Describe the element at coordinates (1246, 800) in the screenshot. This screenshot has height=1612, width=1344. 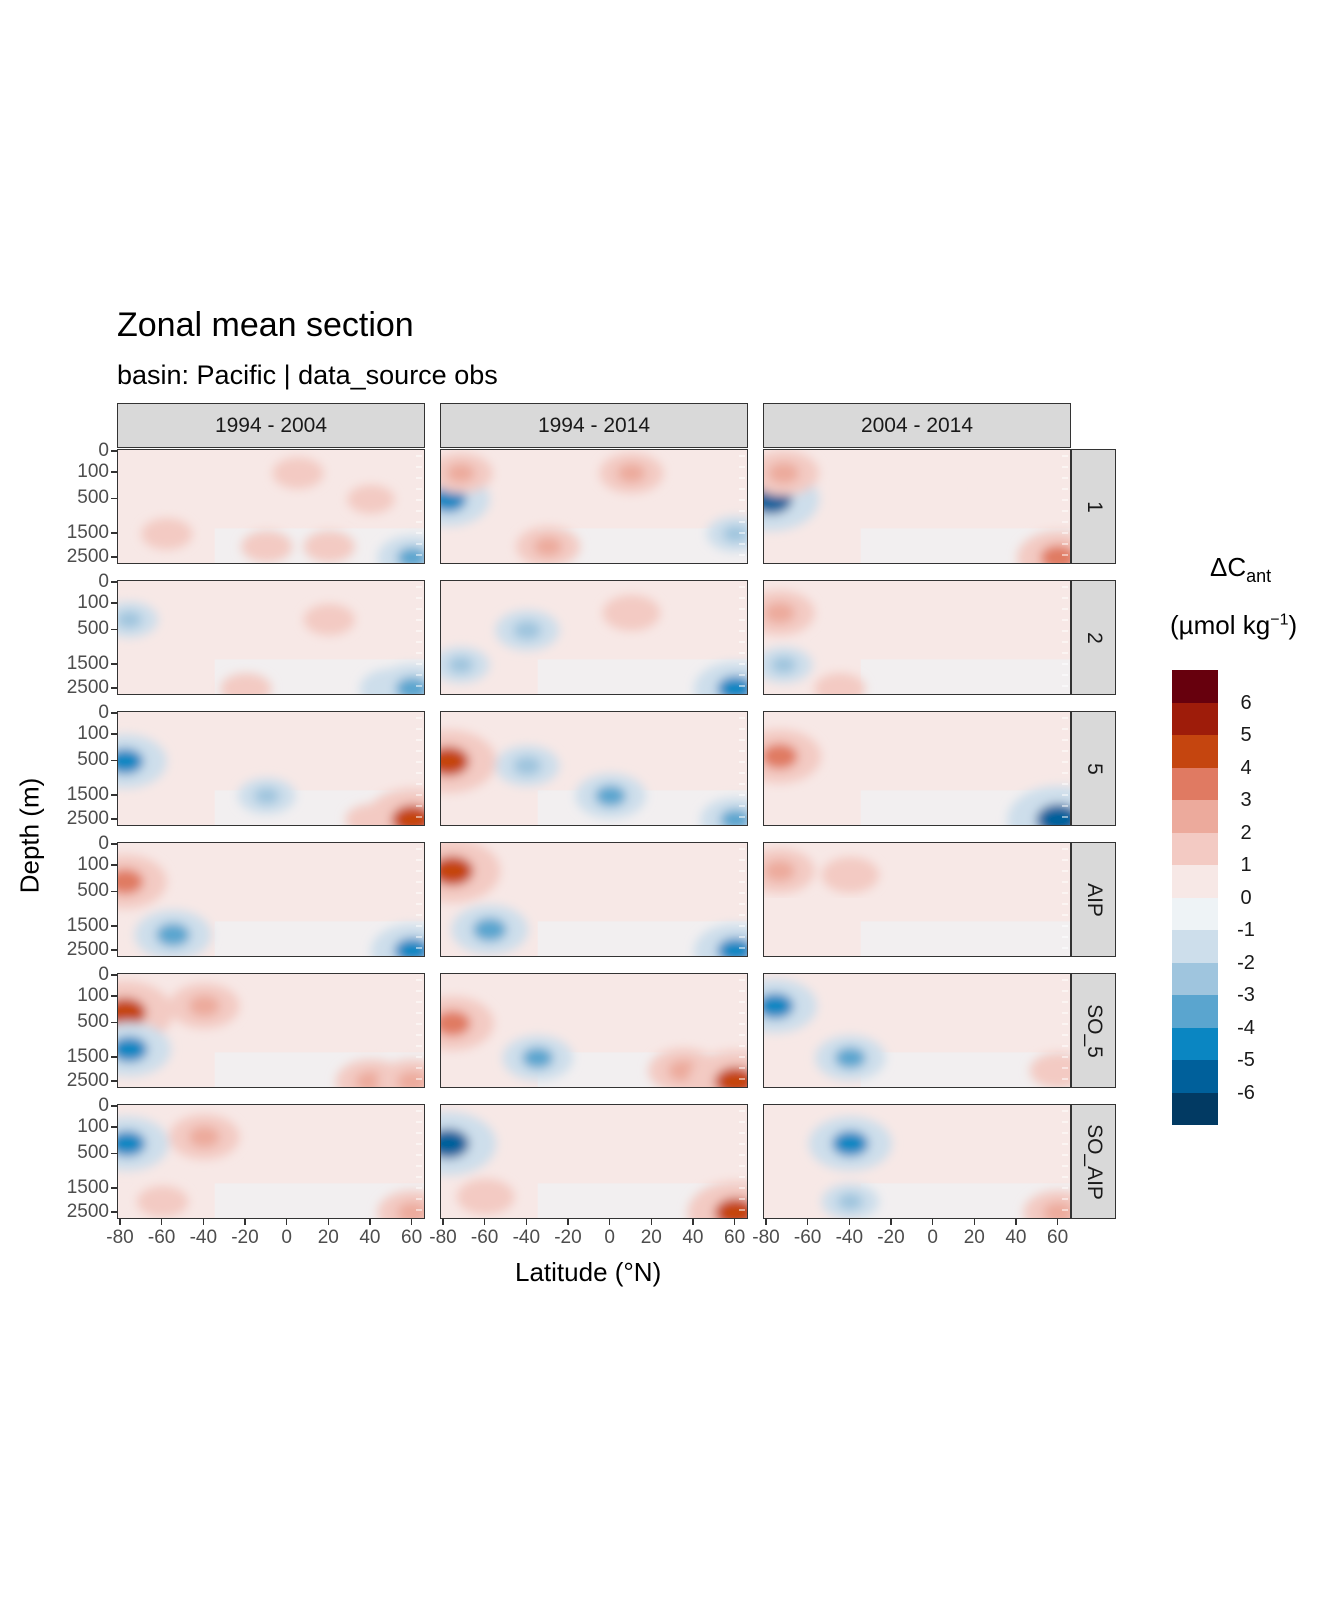
I see `legend-label: 3` at that location.